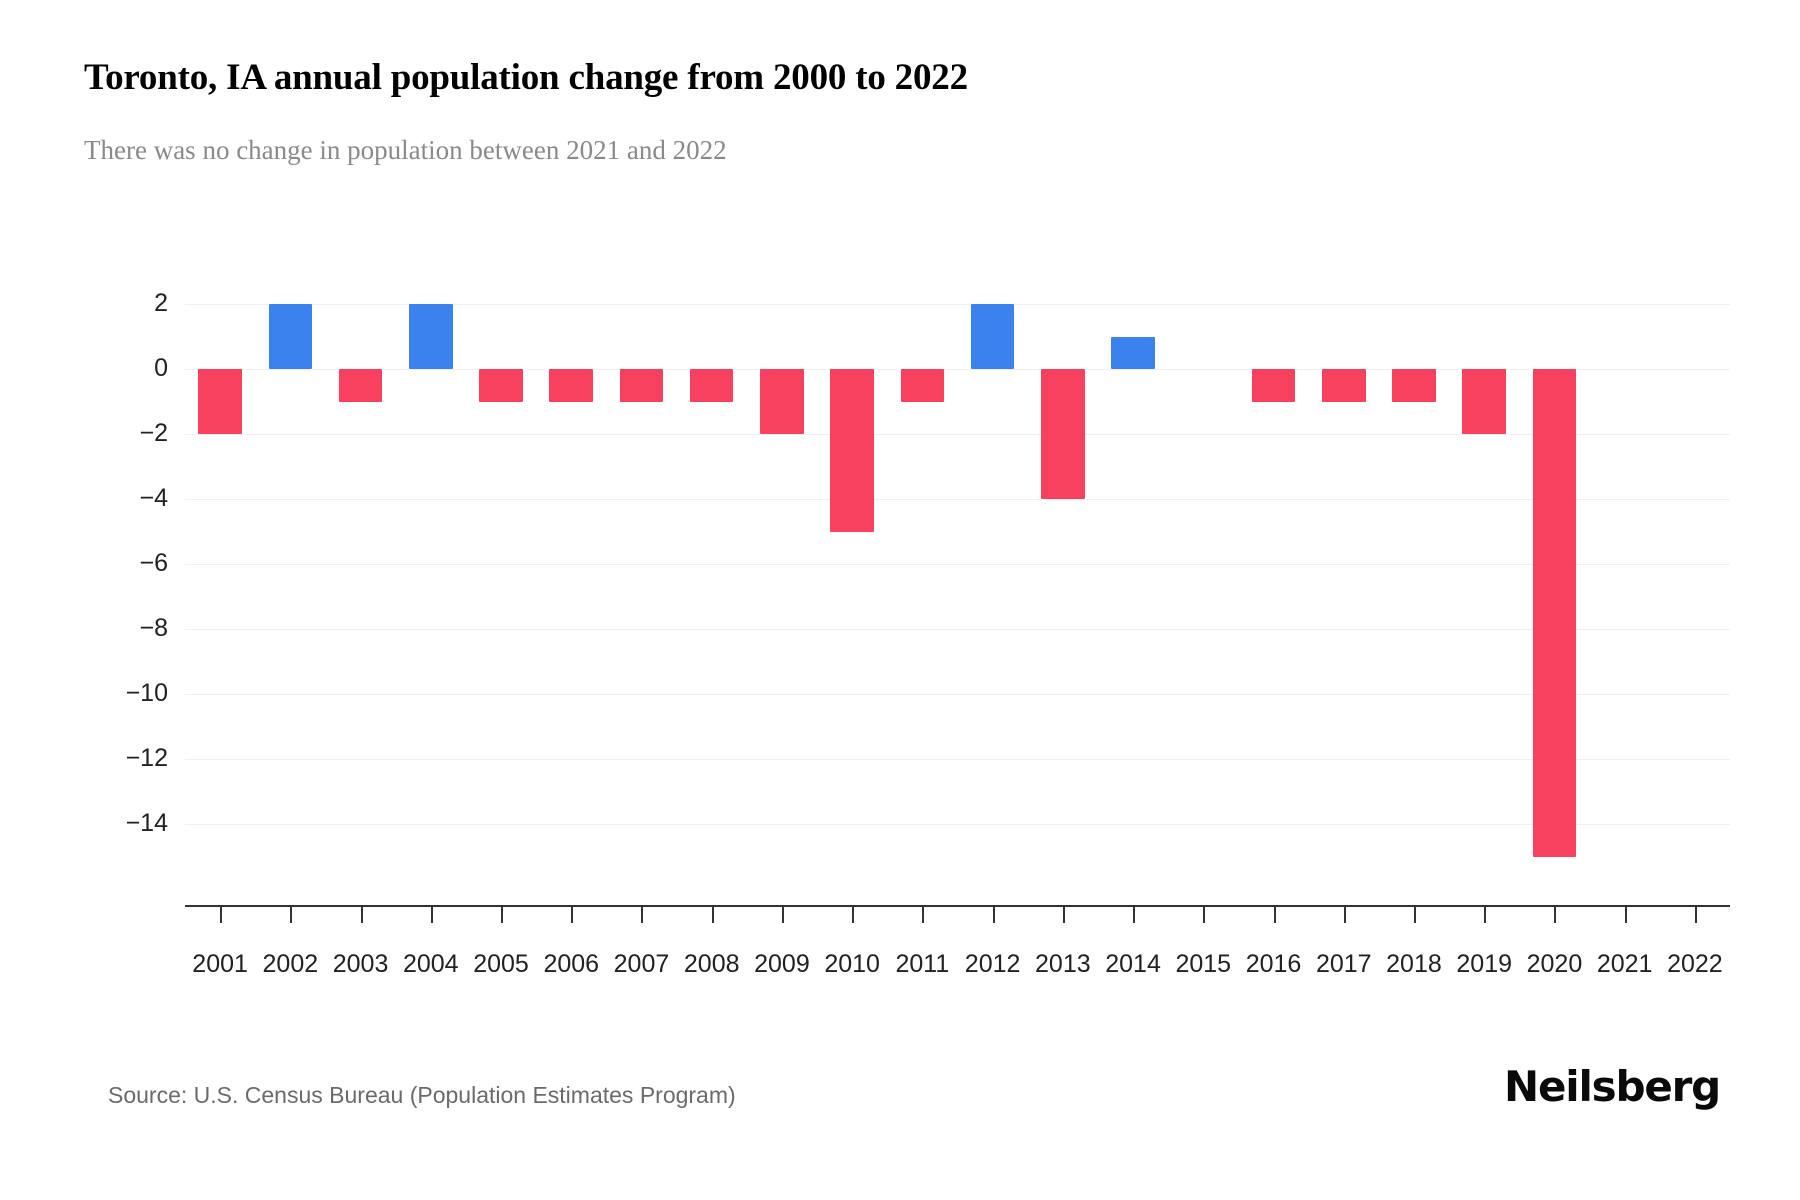  What do you see at coordinates (1343, 964) in the screenshot?
I see `x-axis-tick-label-2017: 2017` at bounding box center [1343, 964].